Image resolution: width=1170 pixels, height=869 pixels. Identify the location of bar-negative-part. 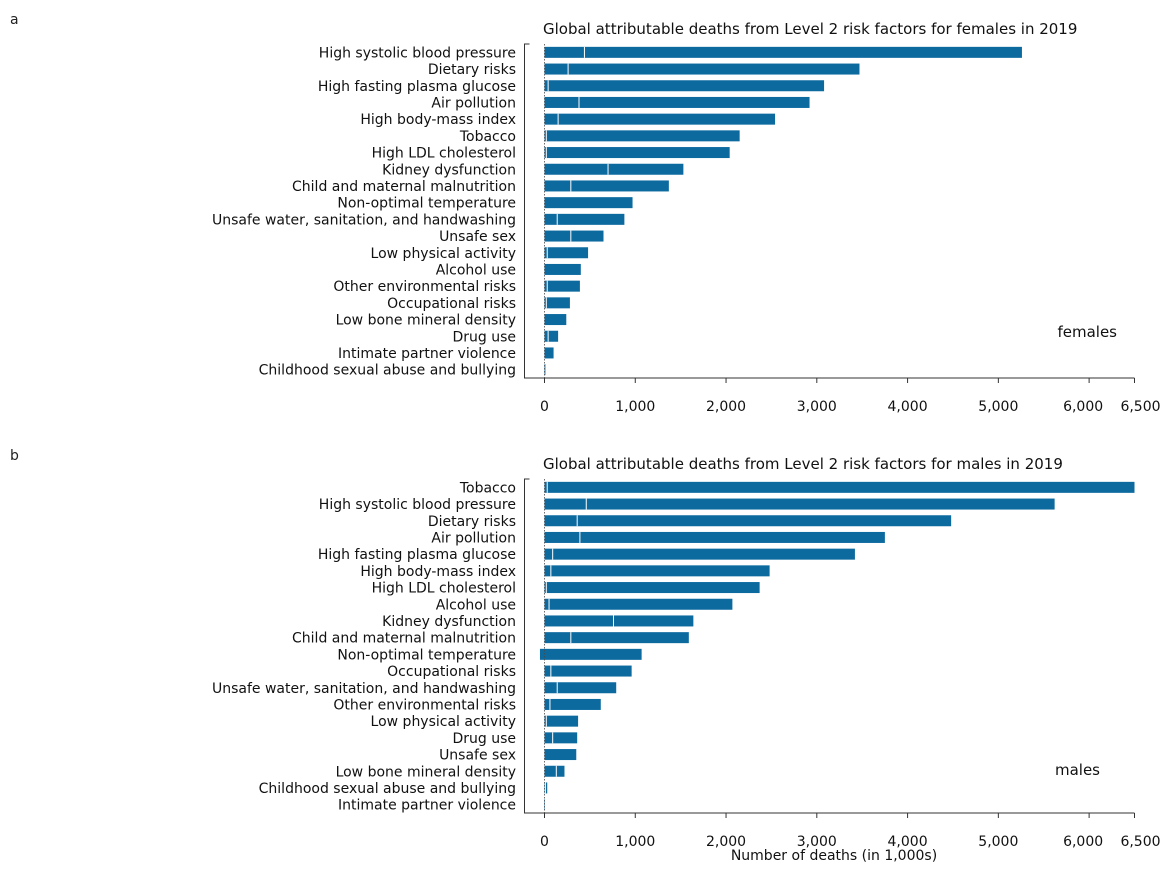
(542, 654).